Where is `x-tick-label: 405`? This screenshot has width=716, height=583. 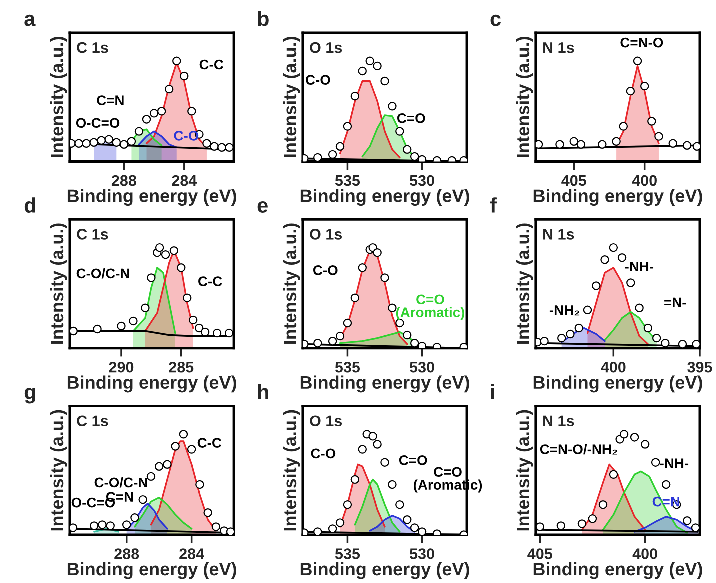
x-tick-label: 405 is located at coordinates (540, 554).